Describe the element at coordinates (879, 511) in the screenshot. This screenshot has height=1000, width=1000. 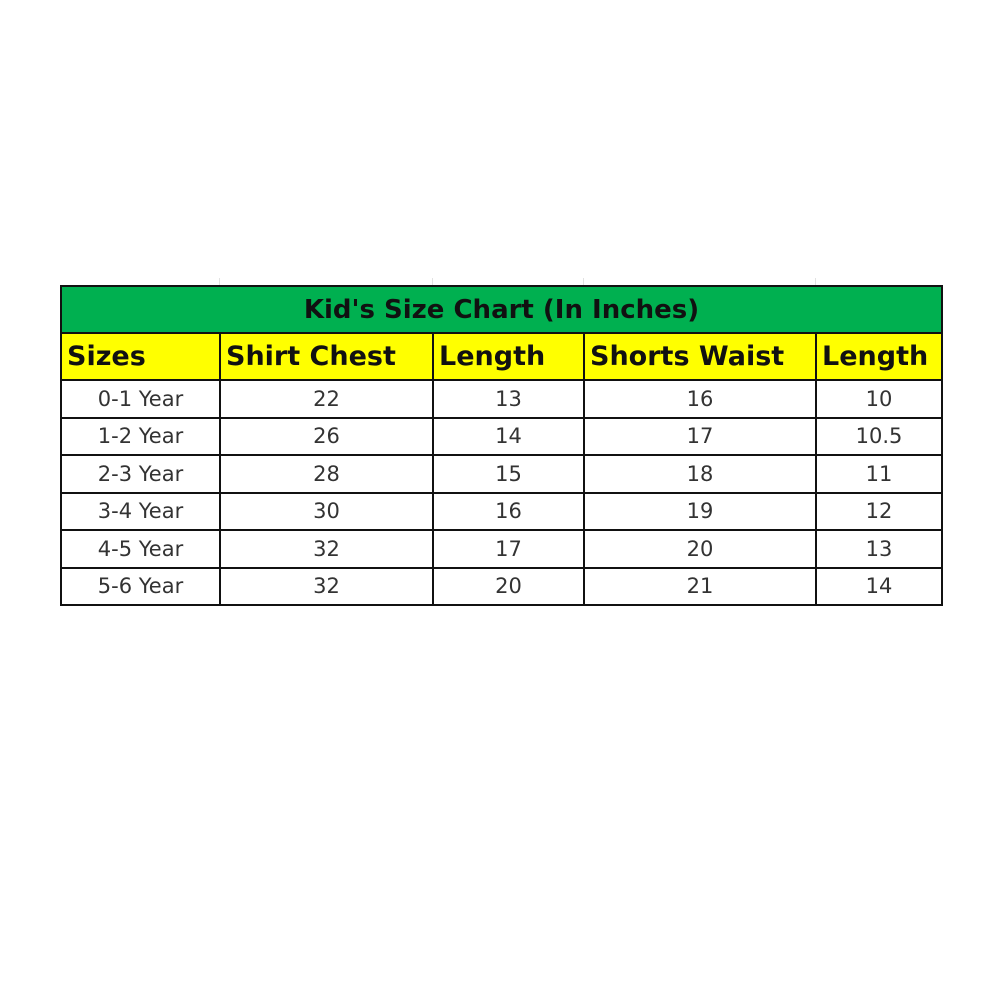
I see `table-cell: 12` at that location.